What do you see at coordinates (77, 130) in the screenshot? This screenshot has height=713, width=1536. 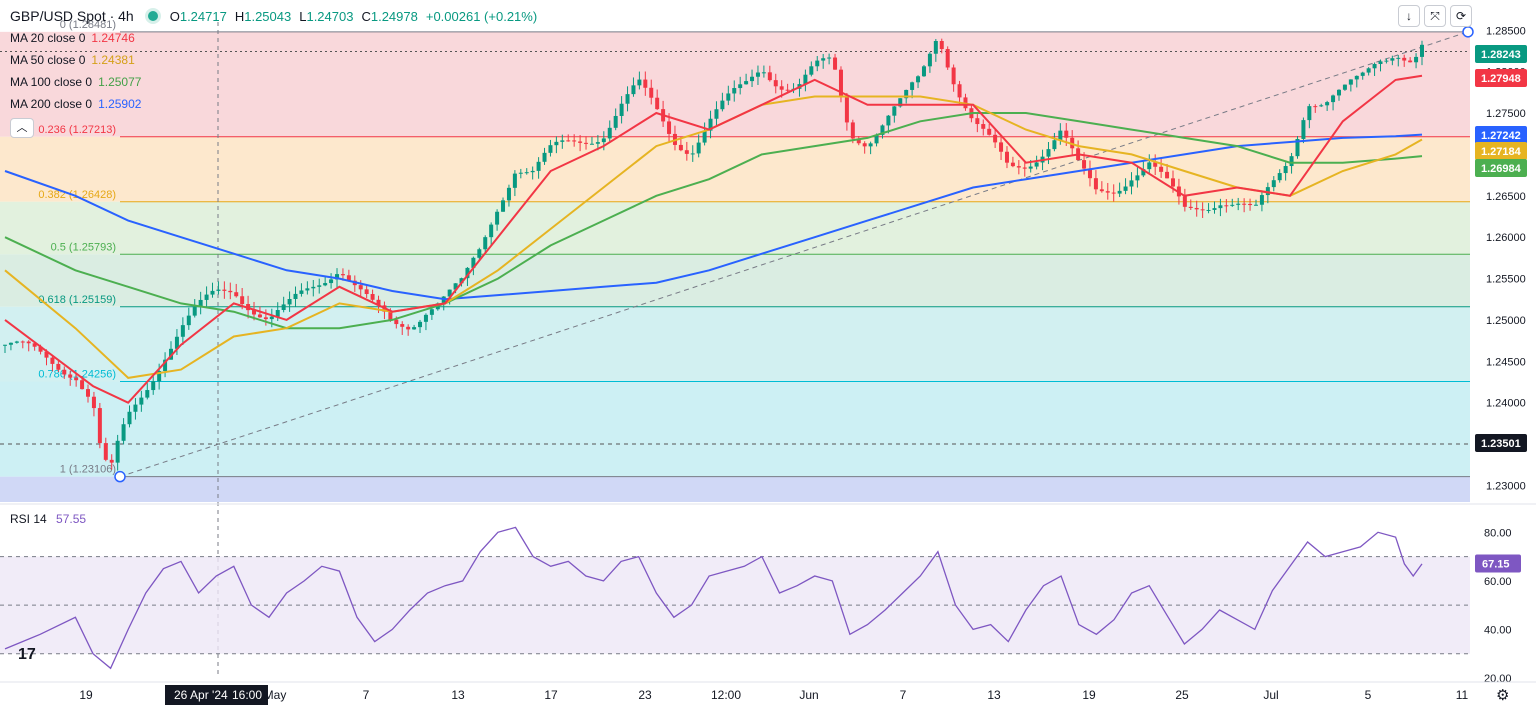 I see `fib-label-1: 0.236 (1.27213)` at bounding box center [77, 130].